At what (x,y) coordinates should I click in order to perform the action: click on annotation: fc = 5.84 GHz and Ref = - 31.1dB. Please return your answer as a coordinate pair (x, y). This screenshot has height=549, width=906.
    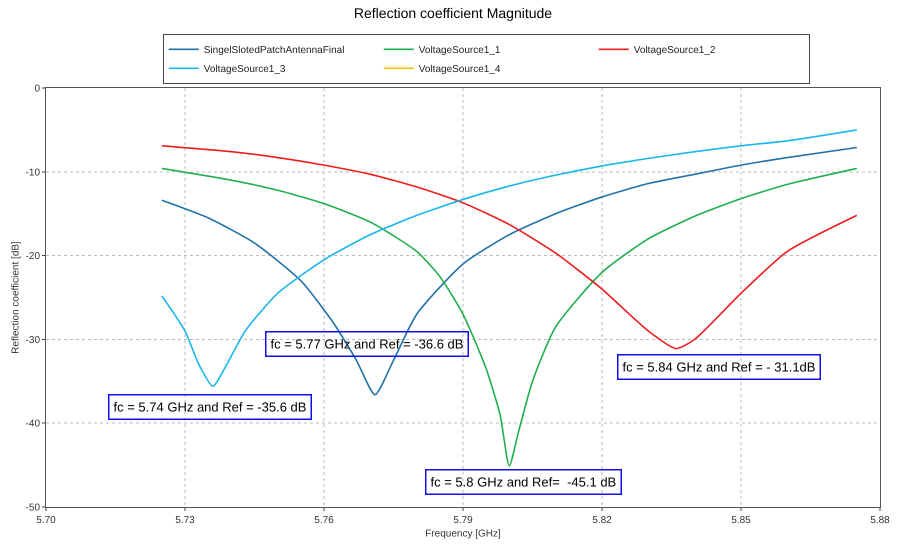
    Looking at the image, I should click on (719, 367).